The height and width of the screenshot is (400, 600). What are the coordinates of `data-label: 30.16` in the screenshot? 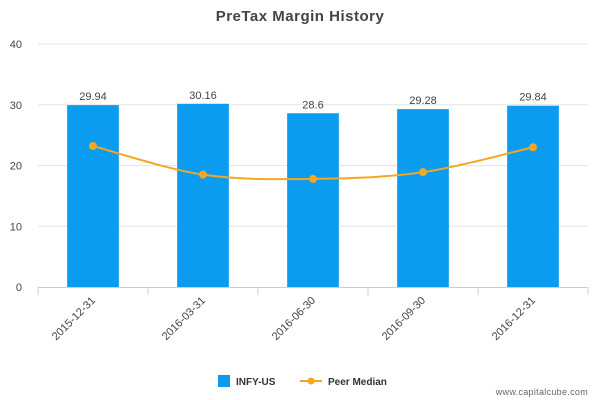 It's located at (203, 96).